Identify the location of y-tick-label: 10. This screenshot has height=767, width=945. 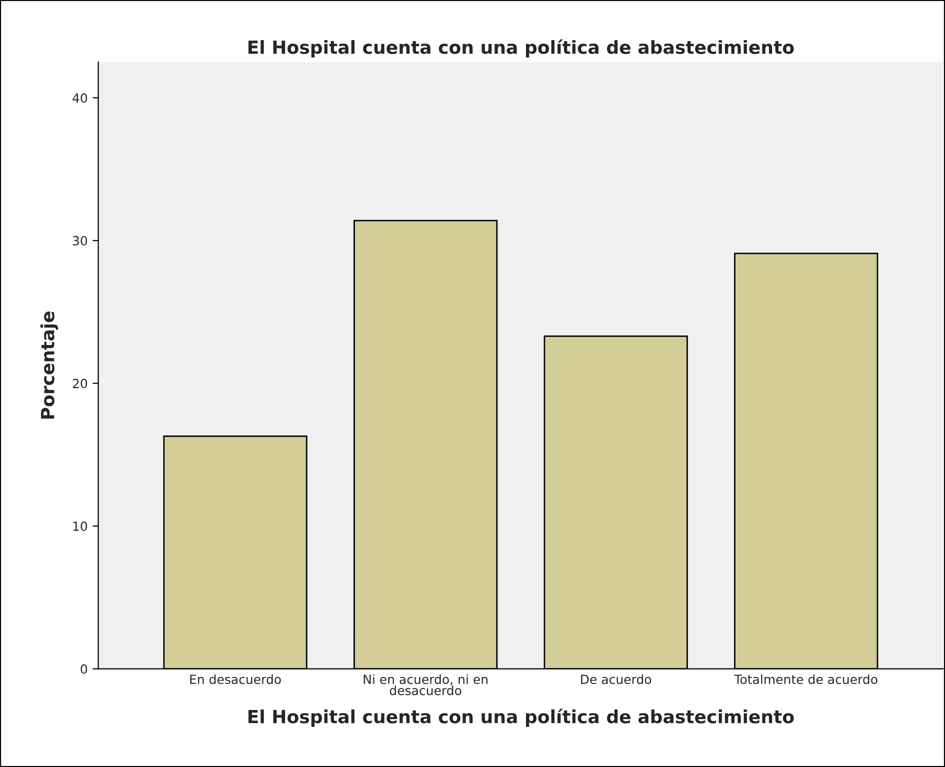
(80, 526).